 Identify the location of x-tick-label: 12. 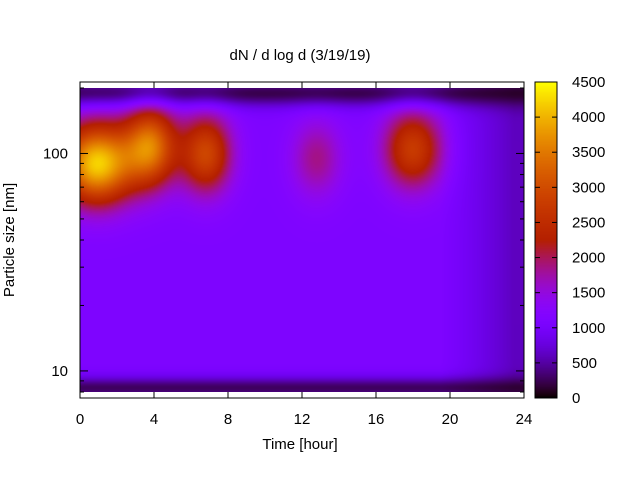
(302, 419).